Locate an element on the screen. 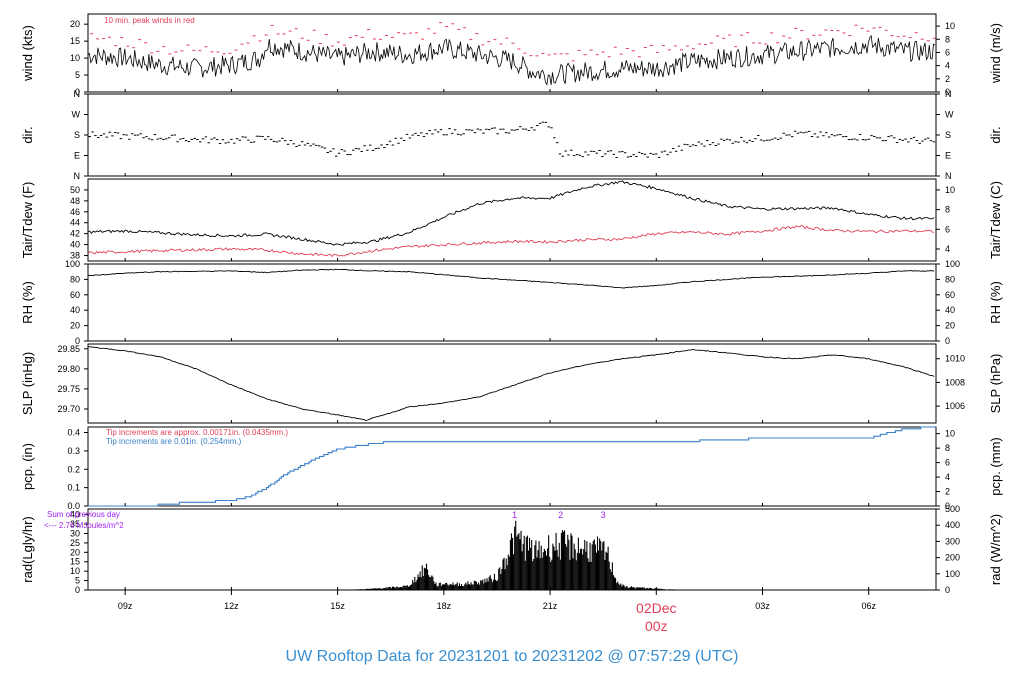 The height and width of the screenshot is (700, 1024). temp-ytick-label-right: 4 is located at coordinates (947, 249).